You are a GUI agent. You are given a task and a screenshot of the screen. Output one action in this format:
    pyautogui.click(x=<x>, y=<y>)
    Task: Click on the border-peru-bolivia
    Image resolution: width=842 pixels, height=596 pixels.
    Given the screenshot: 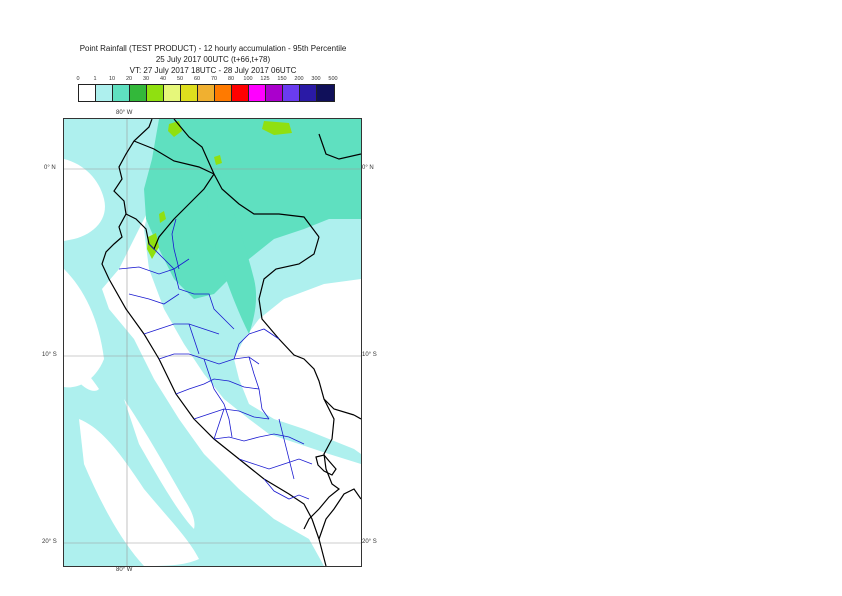 What is the action you would take?
    pyautogui.click(x=321, y=464)
    